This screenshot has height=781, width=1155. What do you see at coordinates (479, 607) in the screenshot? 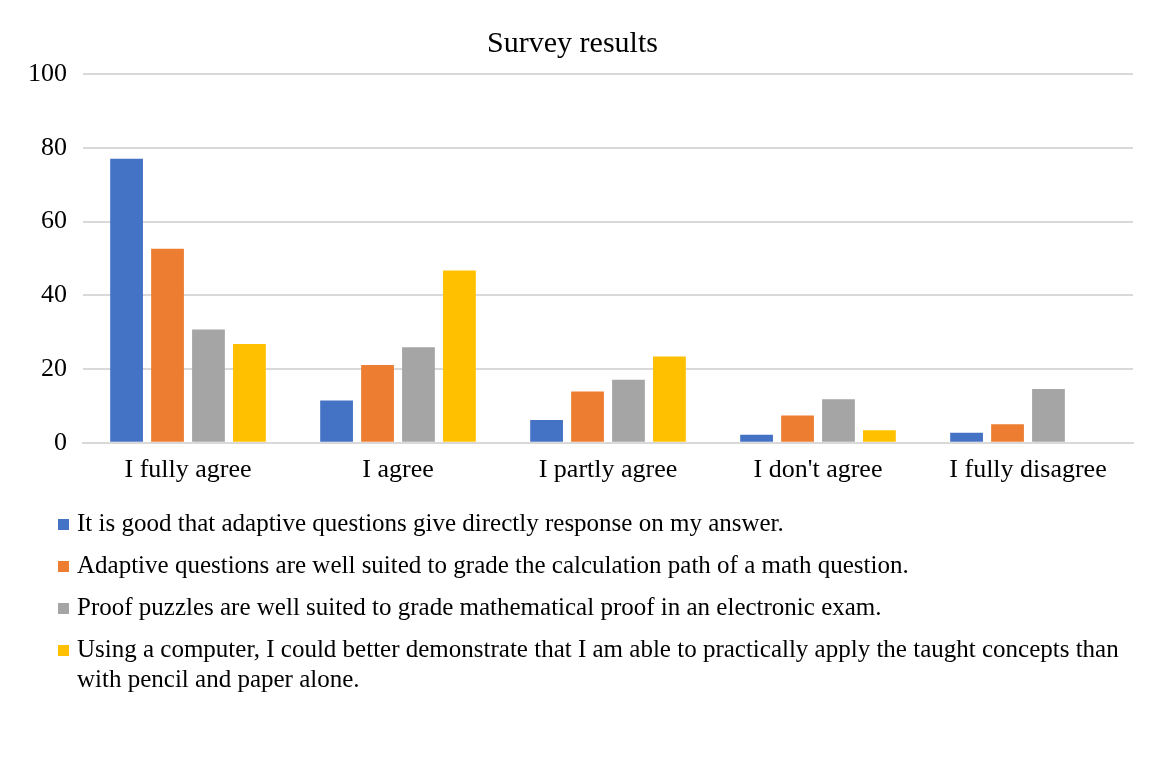
I see `legend-label: Proof puzzles are well suited to grade mathematical proof in an electronic exam.` at bounding box center [479, 607].